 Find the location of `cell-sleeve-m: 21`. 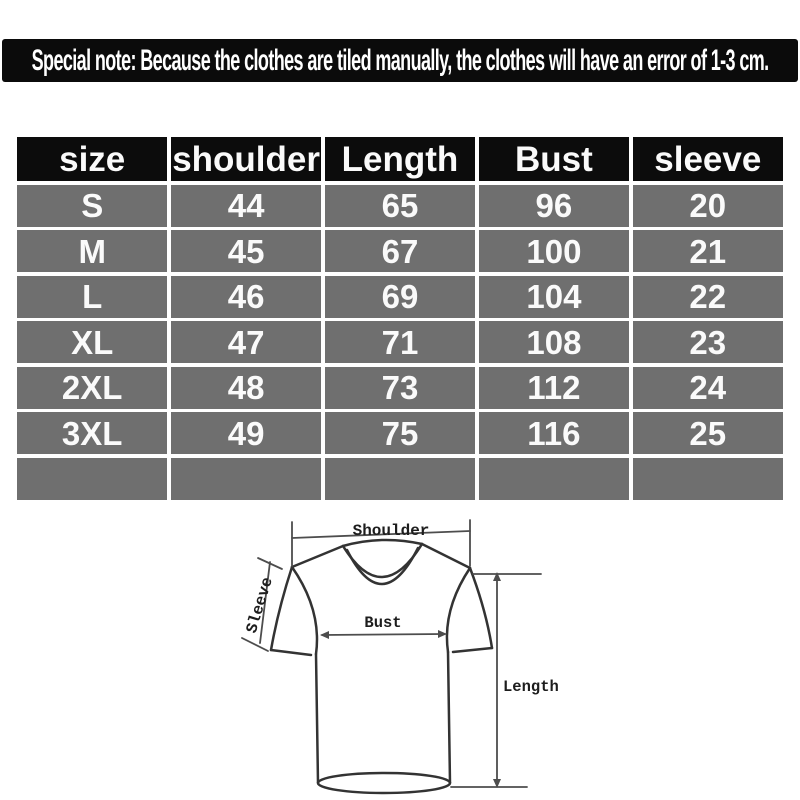

cell-sleeve-m: 21 is located at coordinates (707, 251).